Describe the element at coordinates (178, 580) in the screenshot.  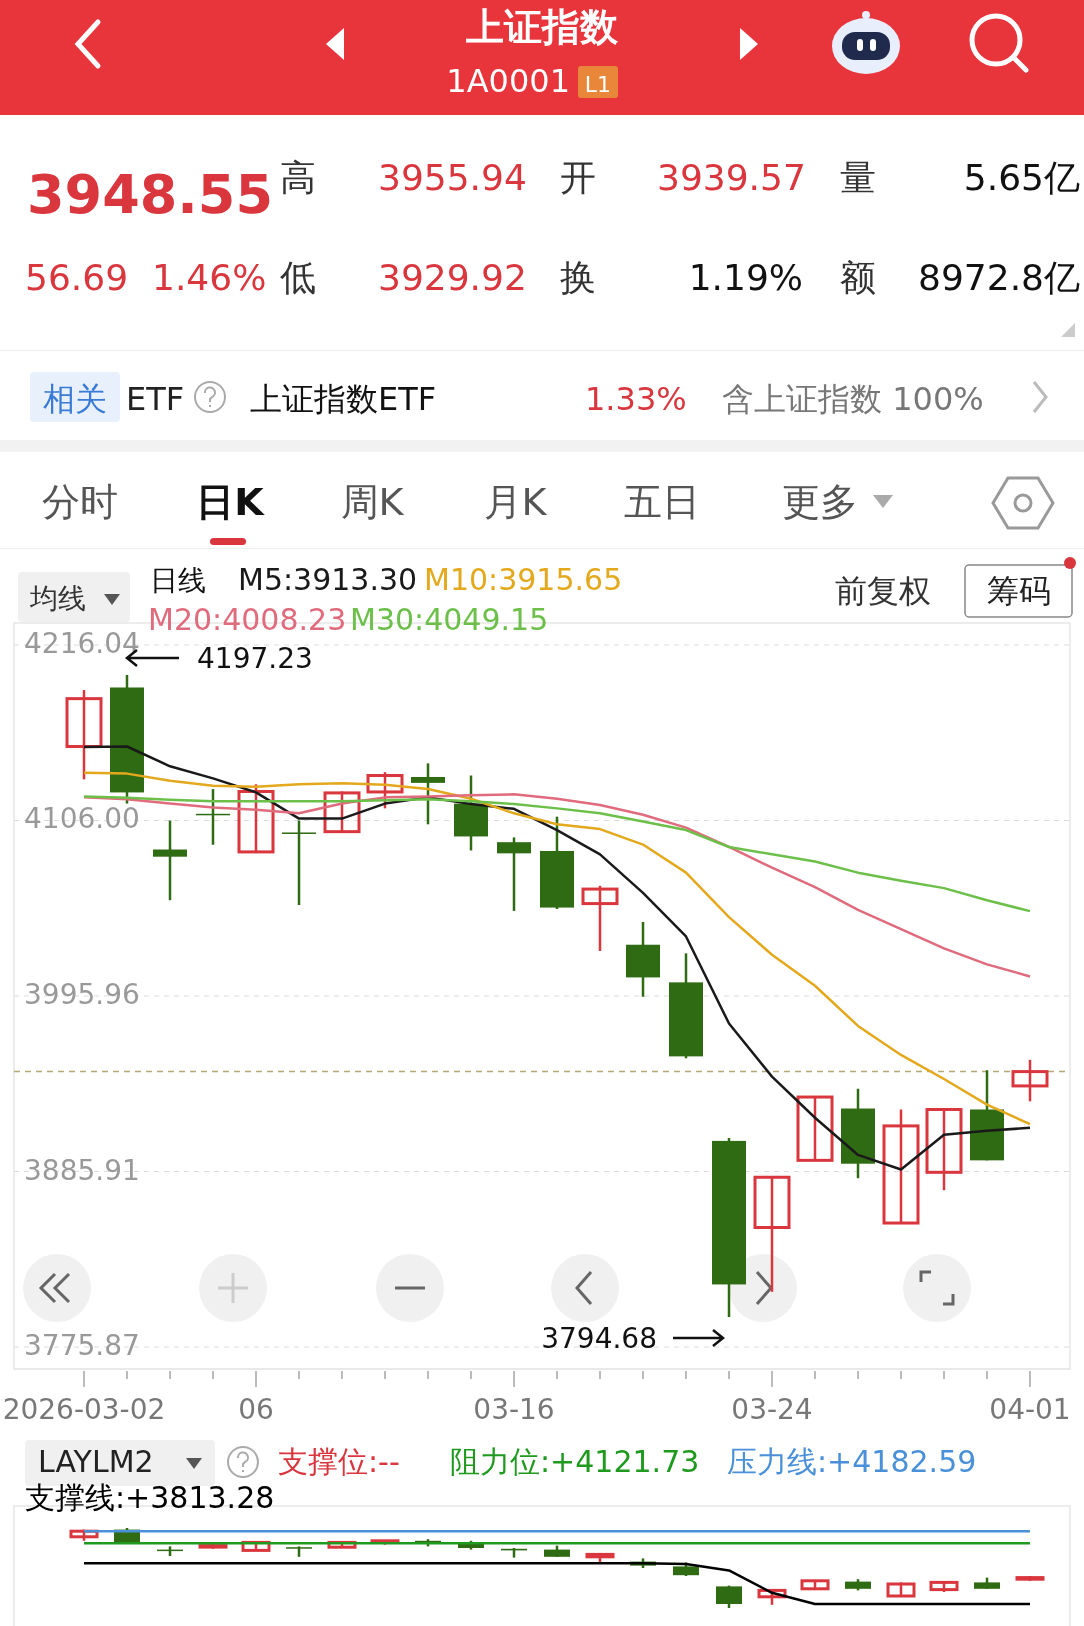
I see `text: 日线` at that location.